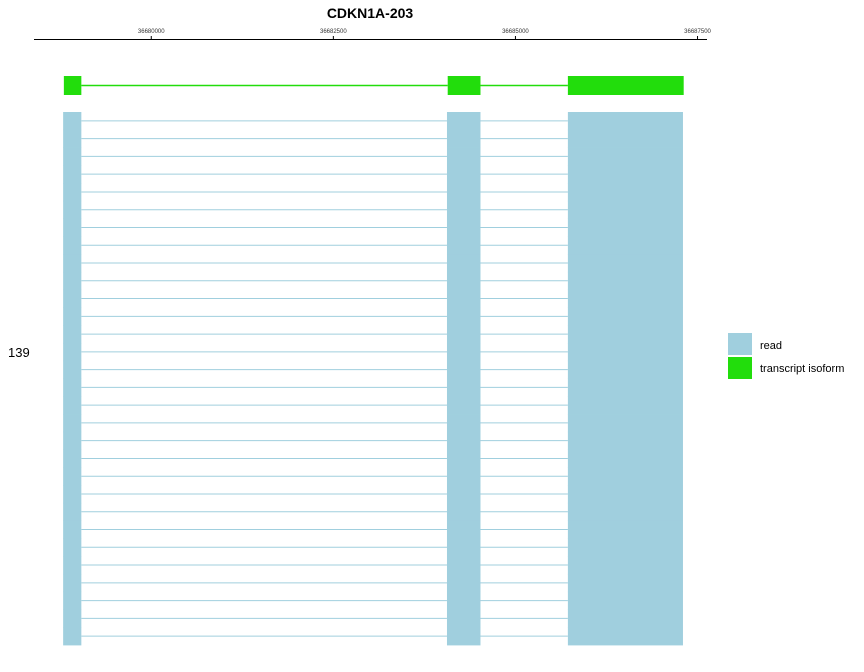 The width and height of the screenshot is (864, 672). I want to click on transcript-track, so click(373, 85).